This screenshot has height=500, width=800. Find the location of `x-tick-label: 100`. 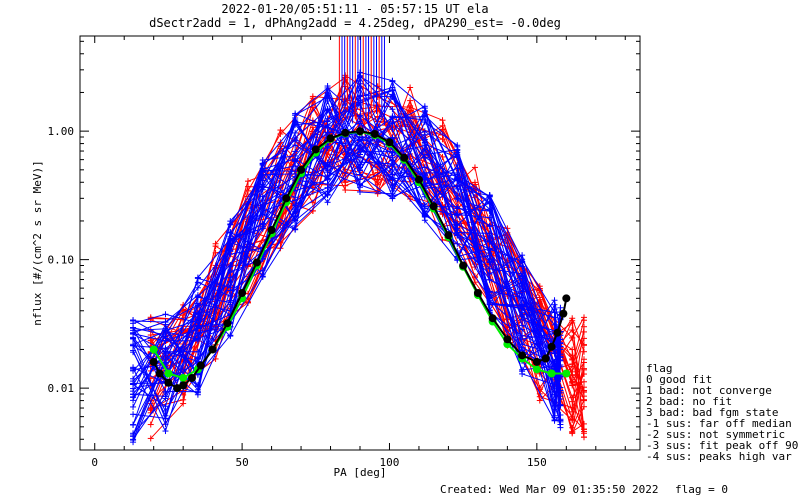

x-tick-label: 100 is located at coordinates (390, 462).